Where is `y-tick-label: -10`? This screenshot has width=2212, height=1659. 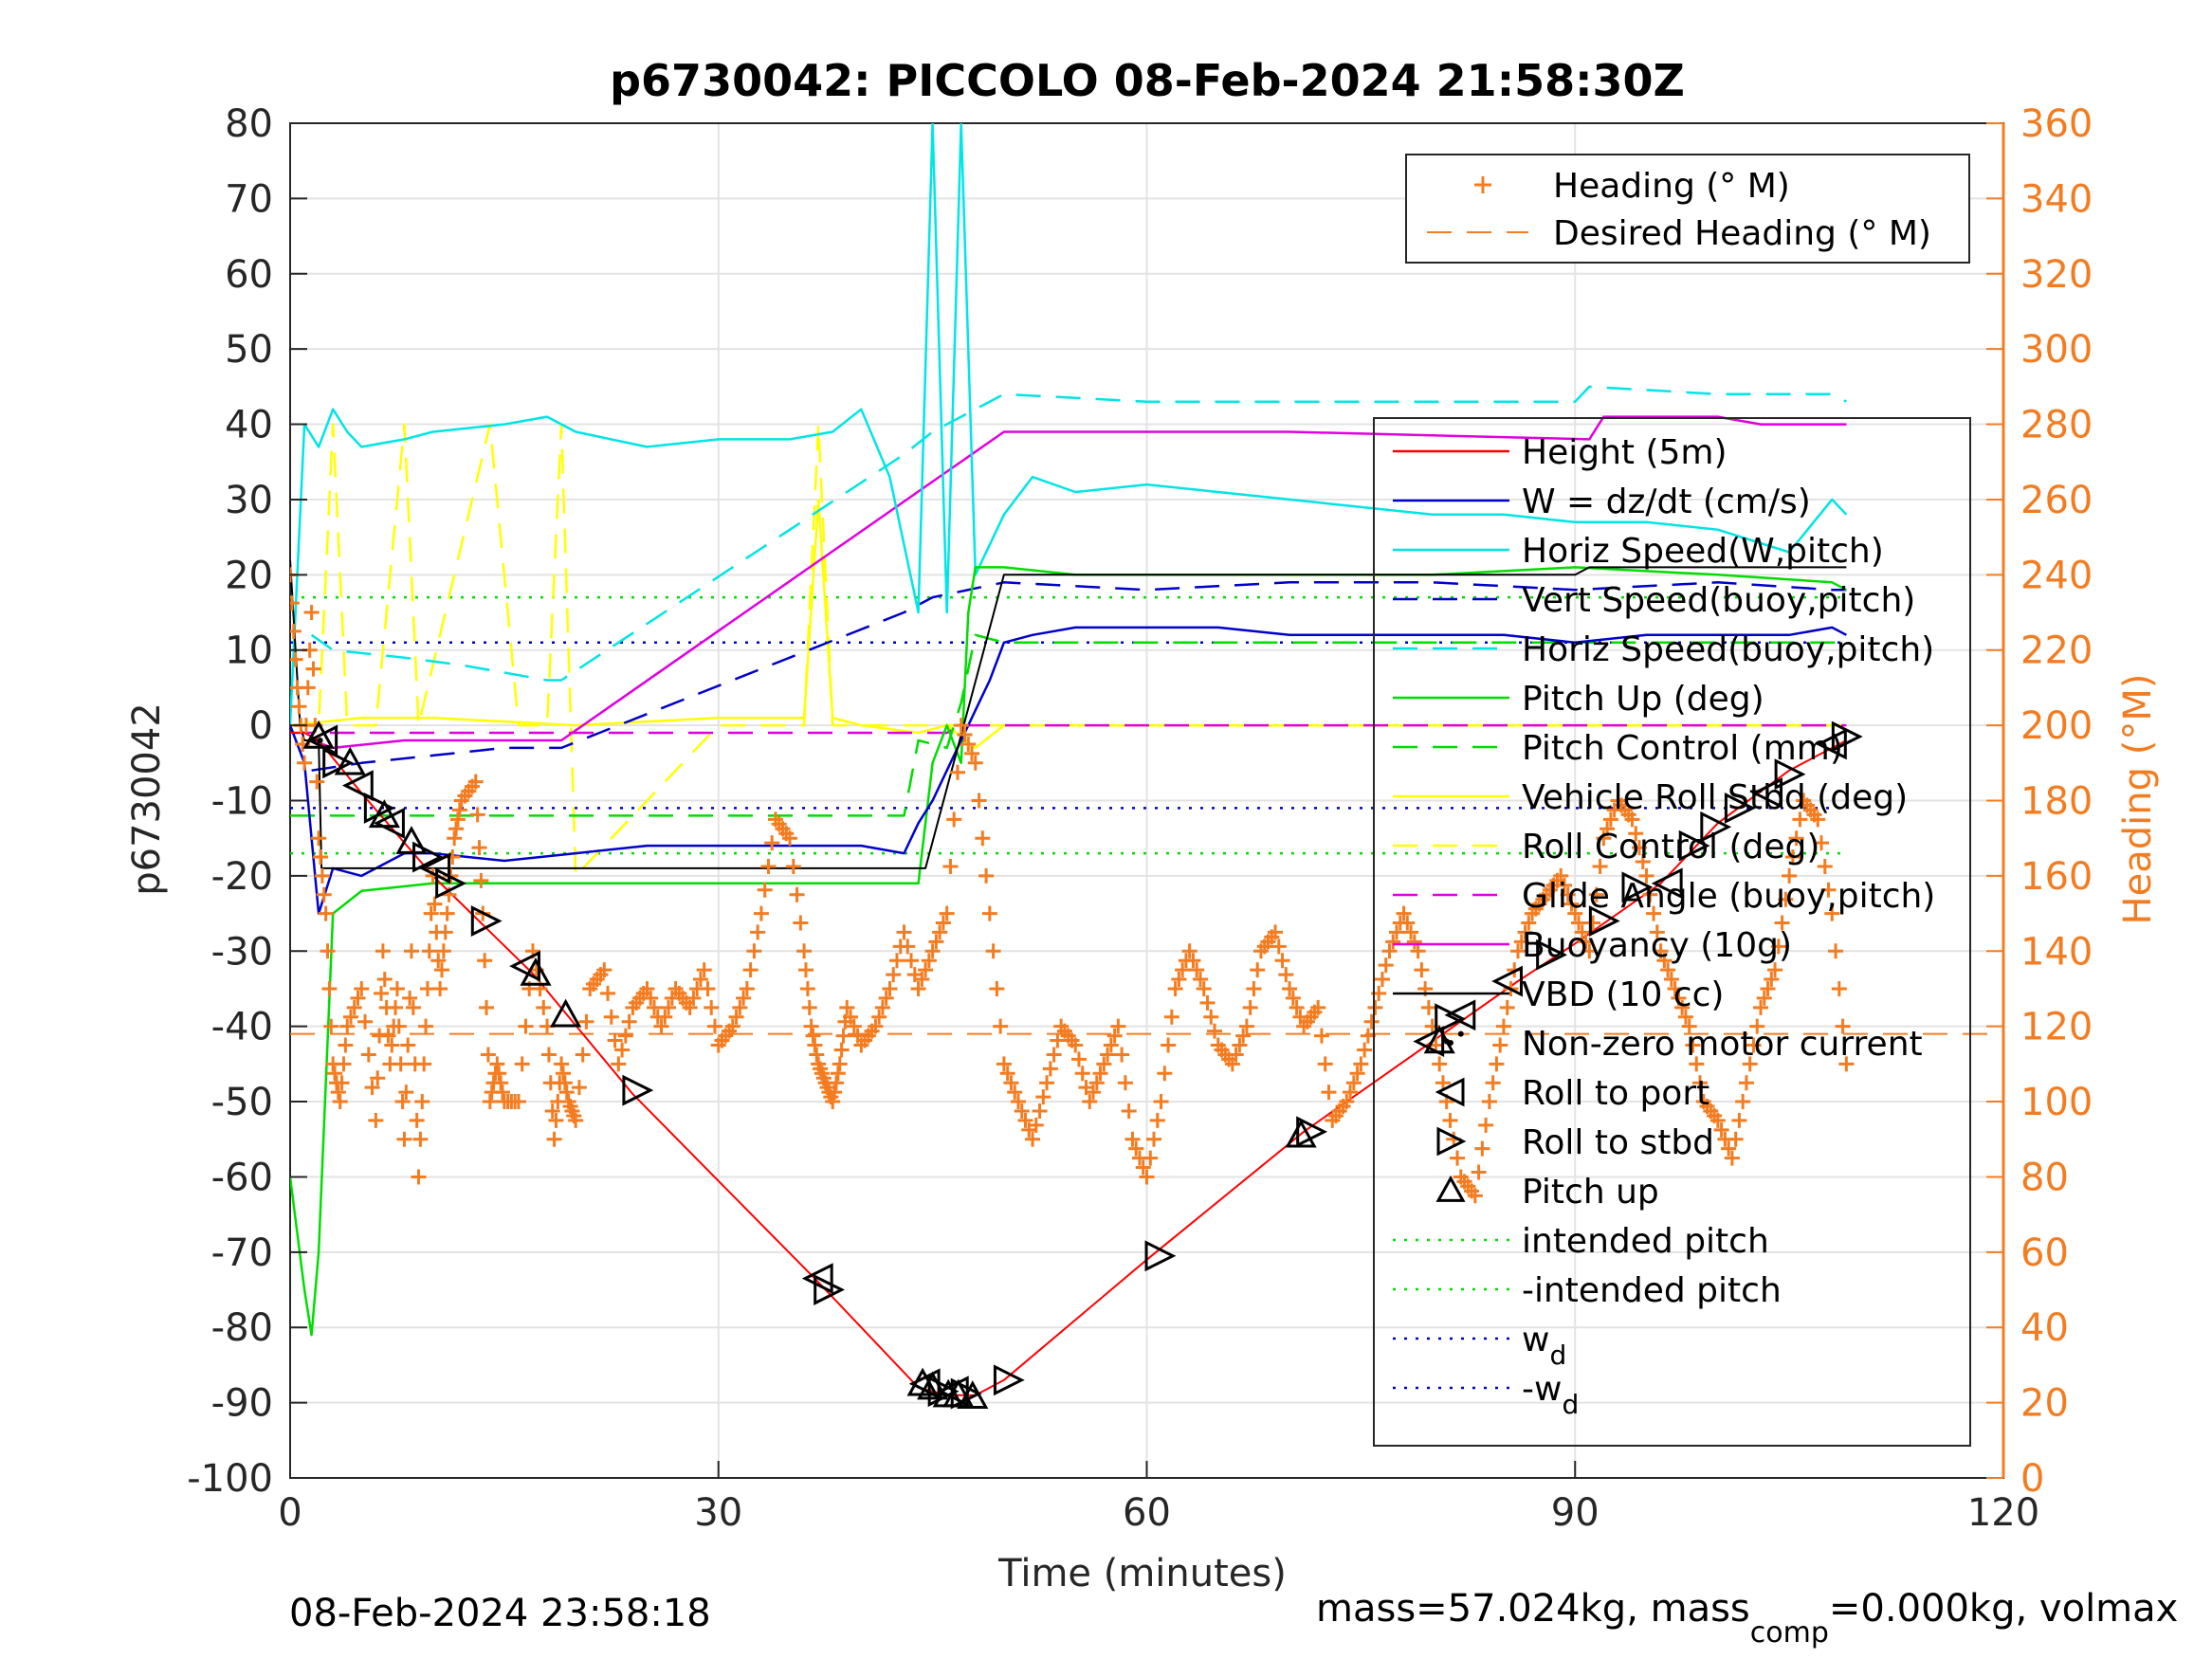 y-tick-label: -10 is located at coordinates (242, 802).